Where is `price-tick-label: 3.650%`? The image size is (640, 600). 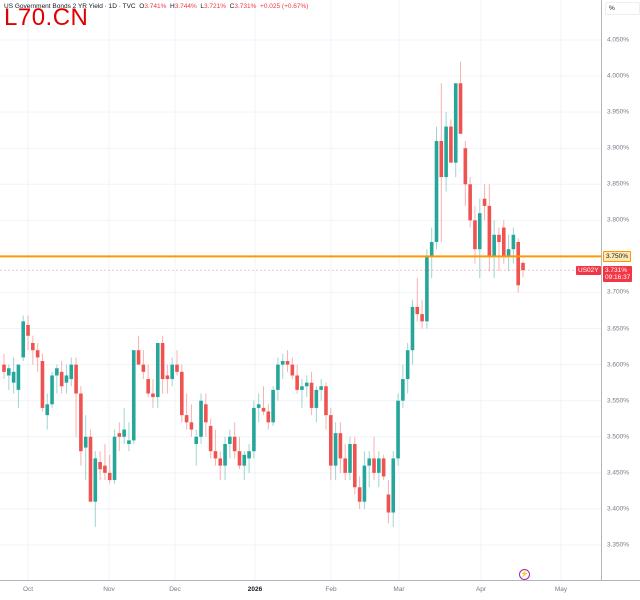
price-tick-label: 3.650% is located at coordinates (618, 329).